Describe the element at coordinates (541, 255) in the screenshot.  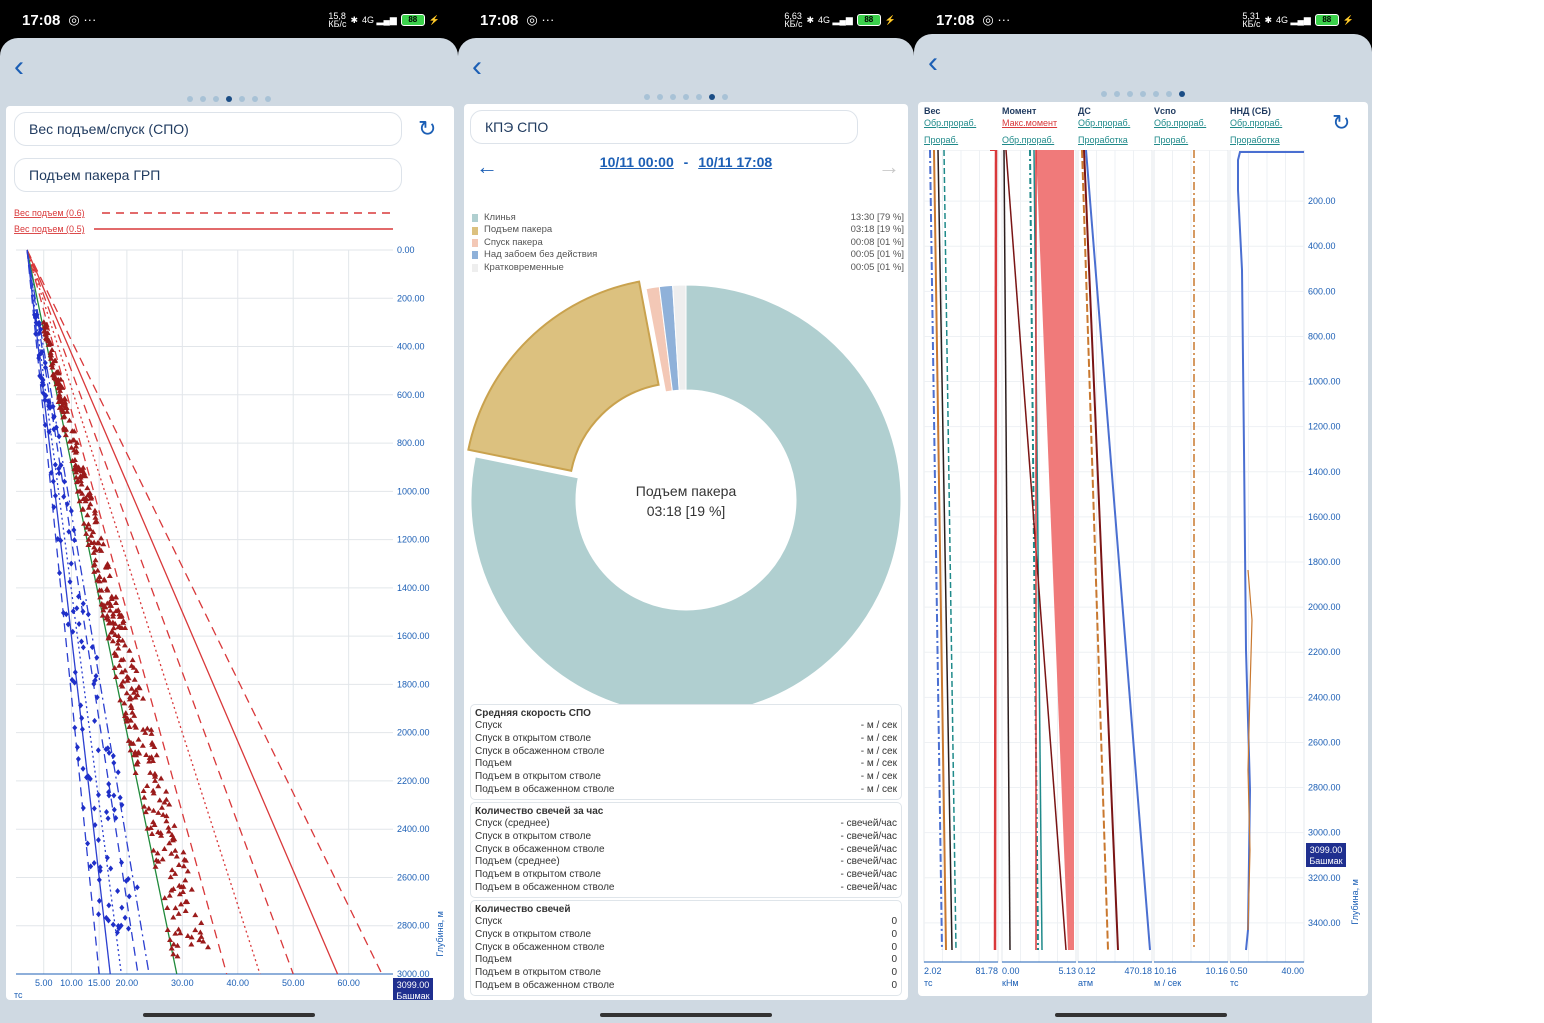
I see `legend-label: Над забоем без действия` at that location.